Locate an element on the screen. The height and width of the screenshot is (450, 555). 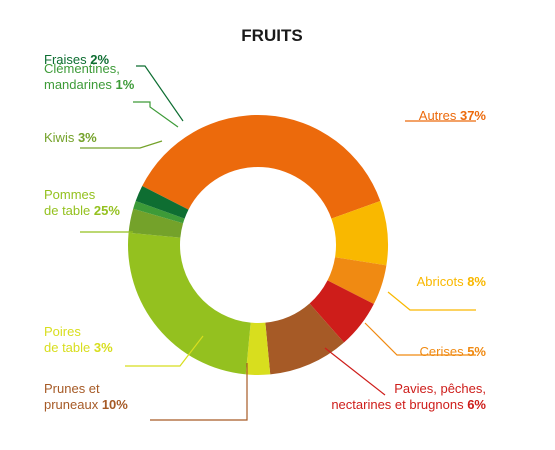
slice-label-autres: Autres 37% is located at coordinates (453, 115).